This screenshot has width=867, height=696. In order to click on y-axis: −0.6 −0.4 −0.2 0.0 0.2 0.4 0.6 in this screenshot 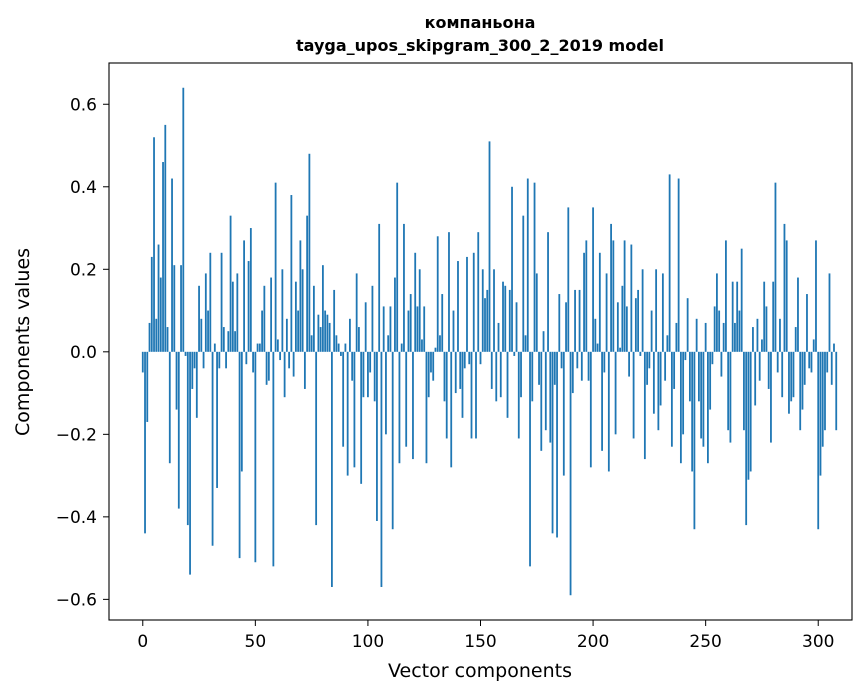, I will do `click(82, 352)`.